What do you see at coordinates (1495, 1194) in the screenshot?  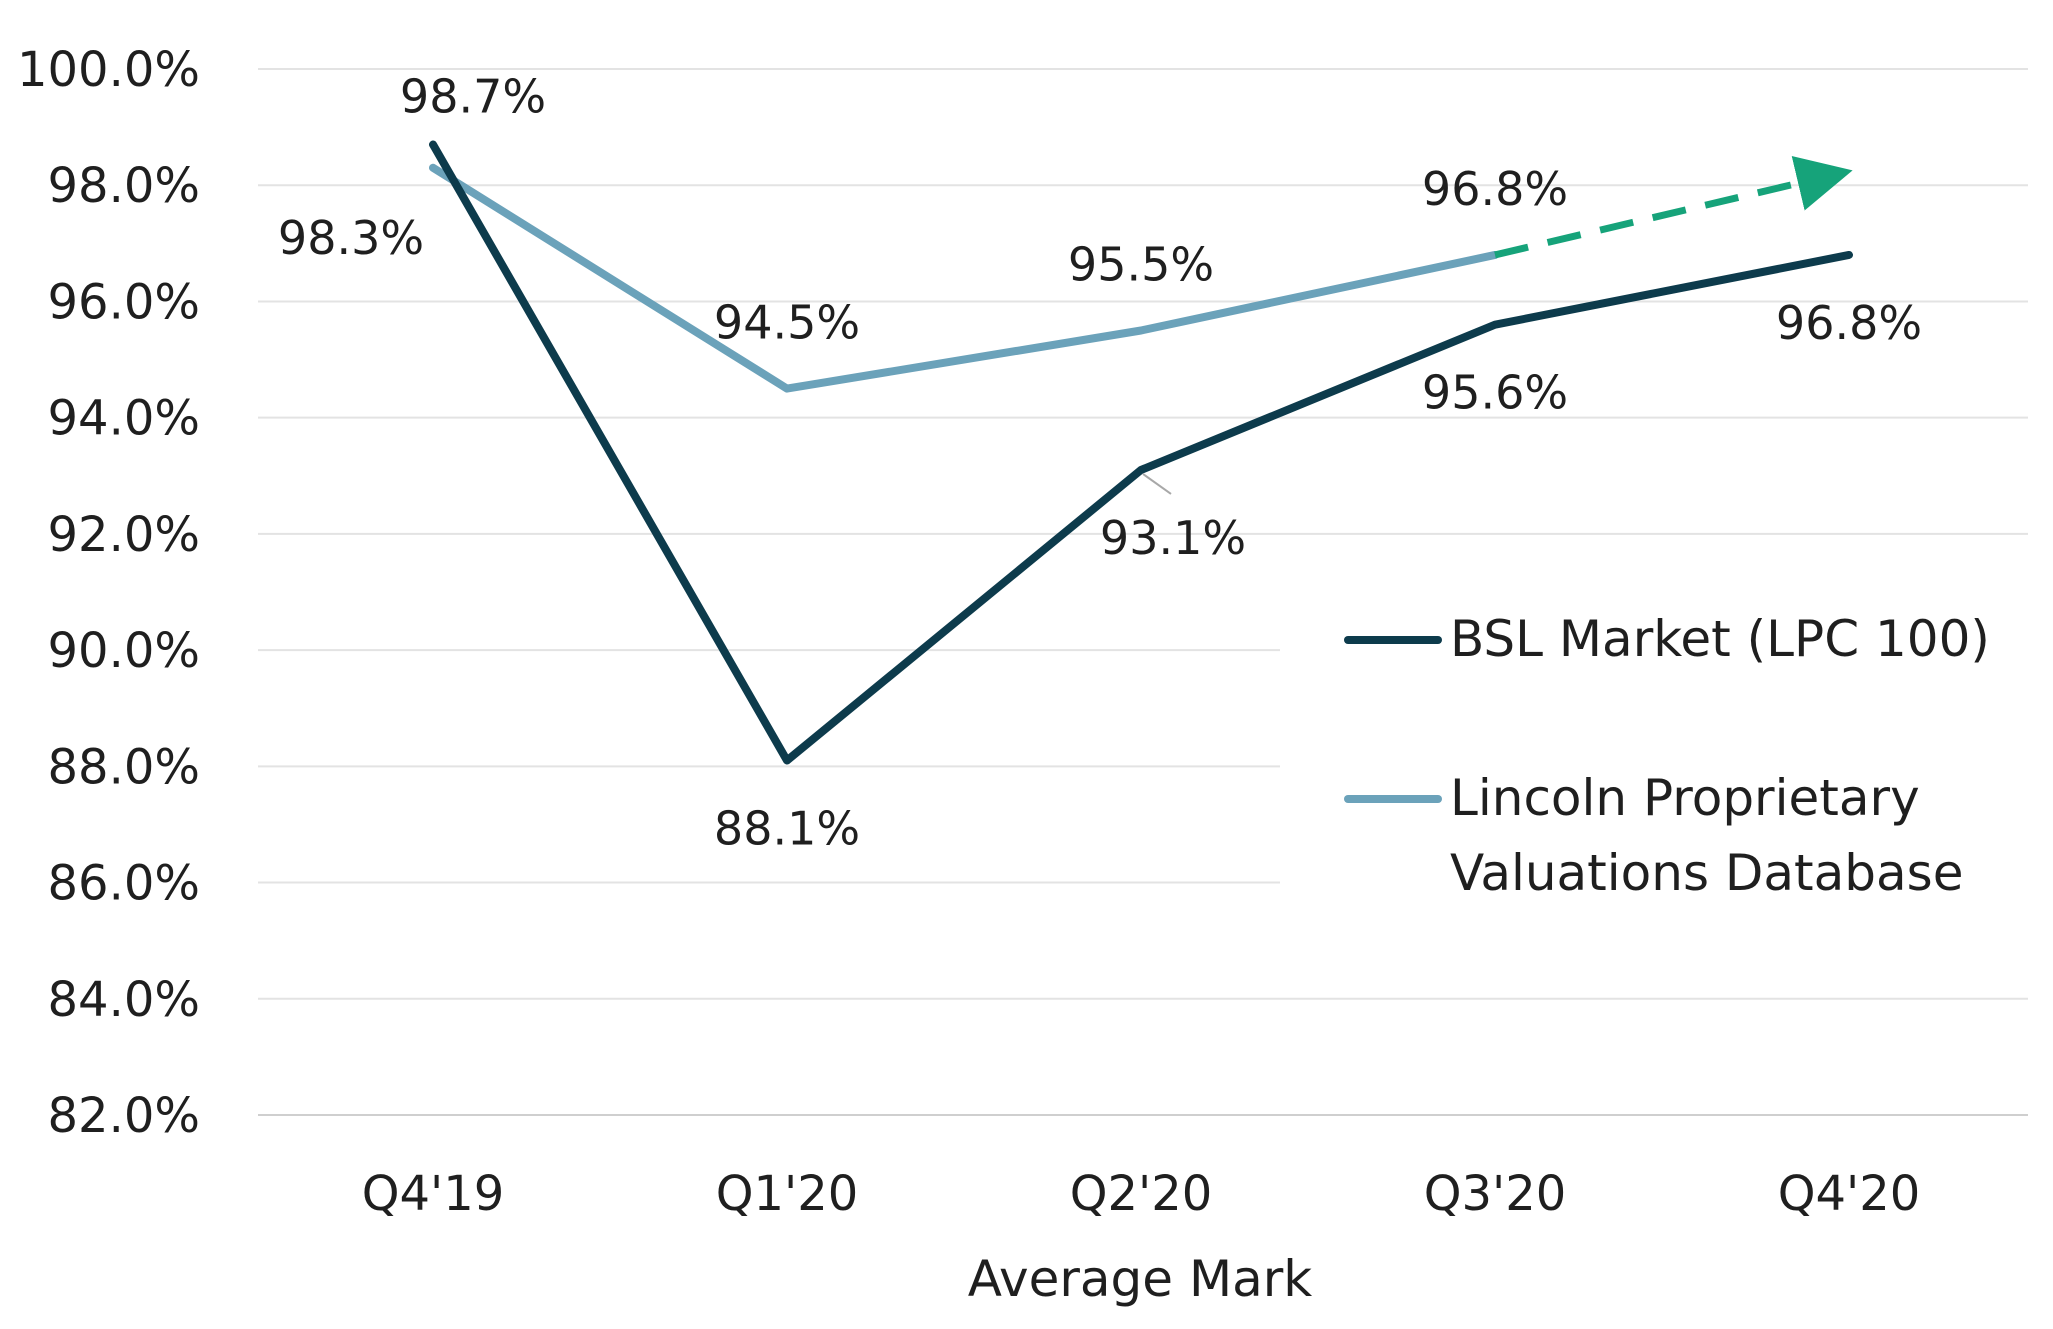 I see `x-tick-label: Q3'20` at bounding box center [1495, 1194].